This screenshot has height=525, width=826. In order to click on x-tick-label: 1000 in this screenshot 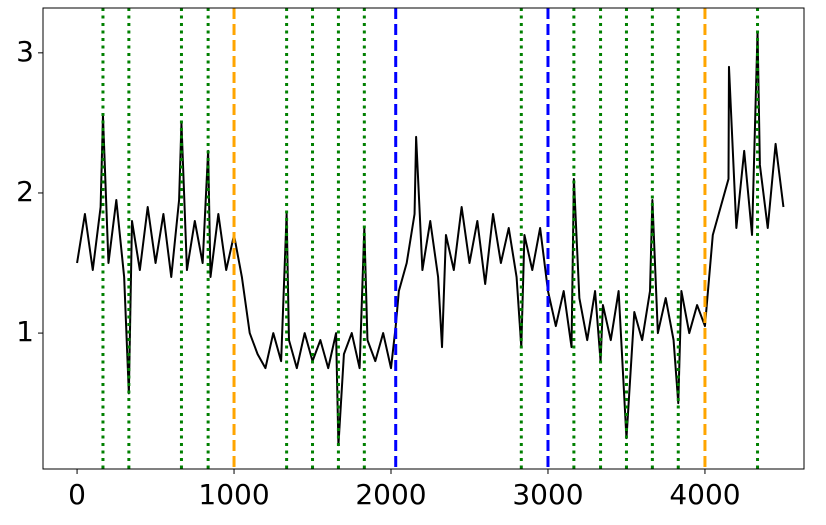, I will do `click(233, 494)`.